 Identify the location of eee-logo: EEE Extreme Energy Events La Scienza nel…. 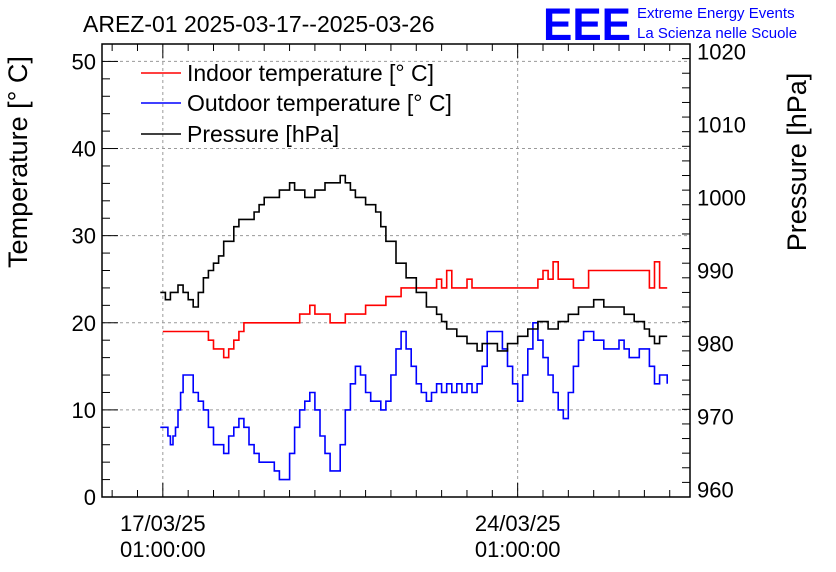
(670, 25).